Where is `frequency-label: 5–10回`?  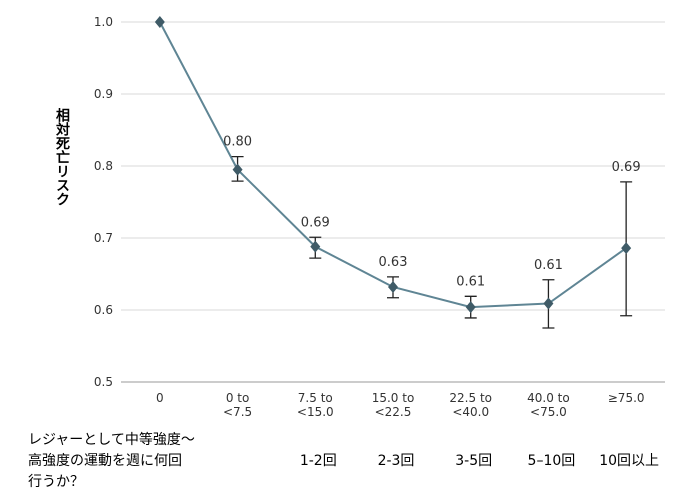 frequency-label: 5–10回 is located at coordinates (552, 461).